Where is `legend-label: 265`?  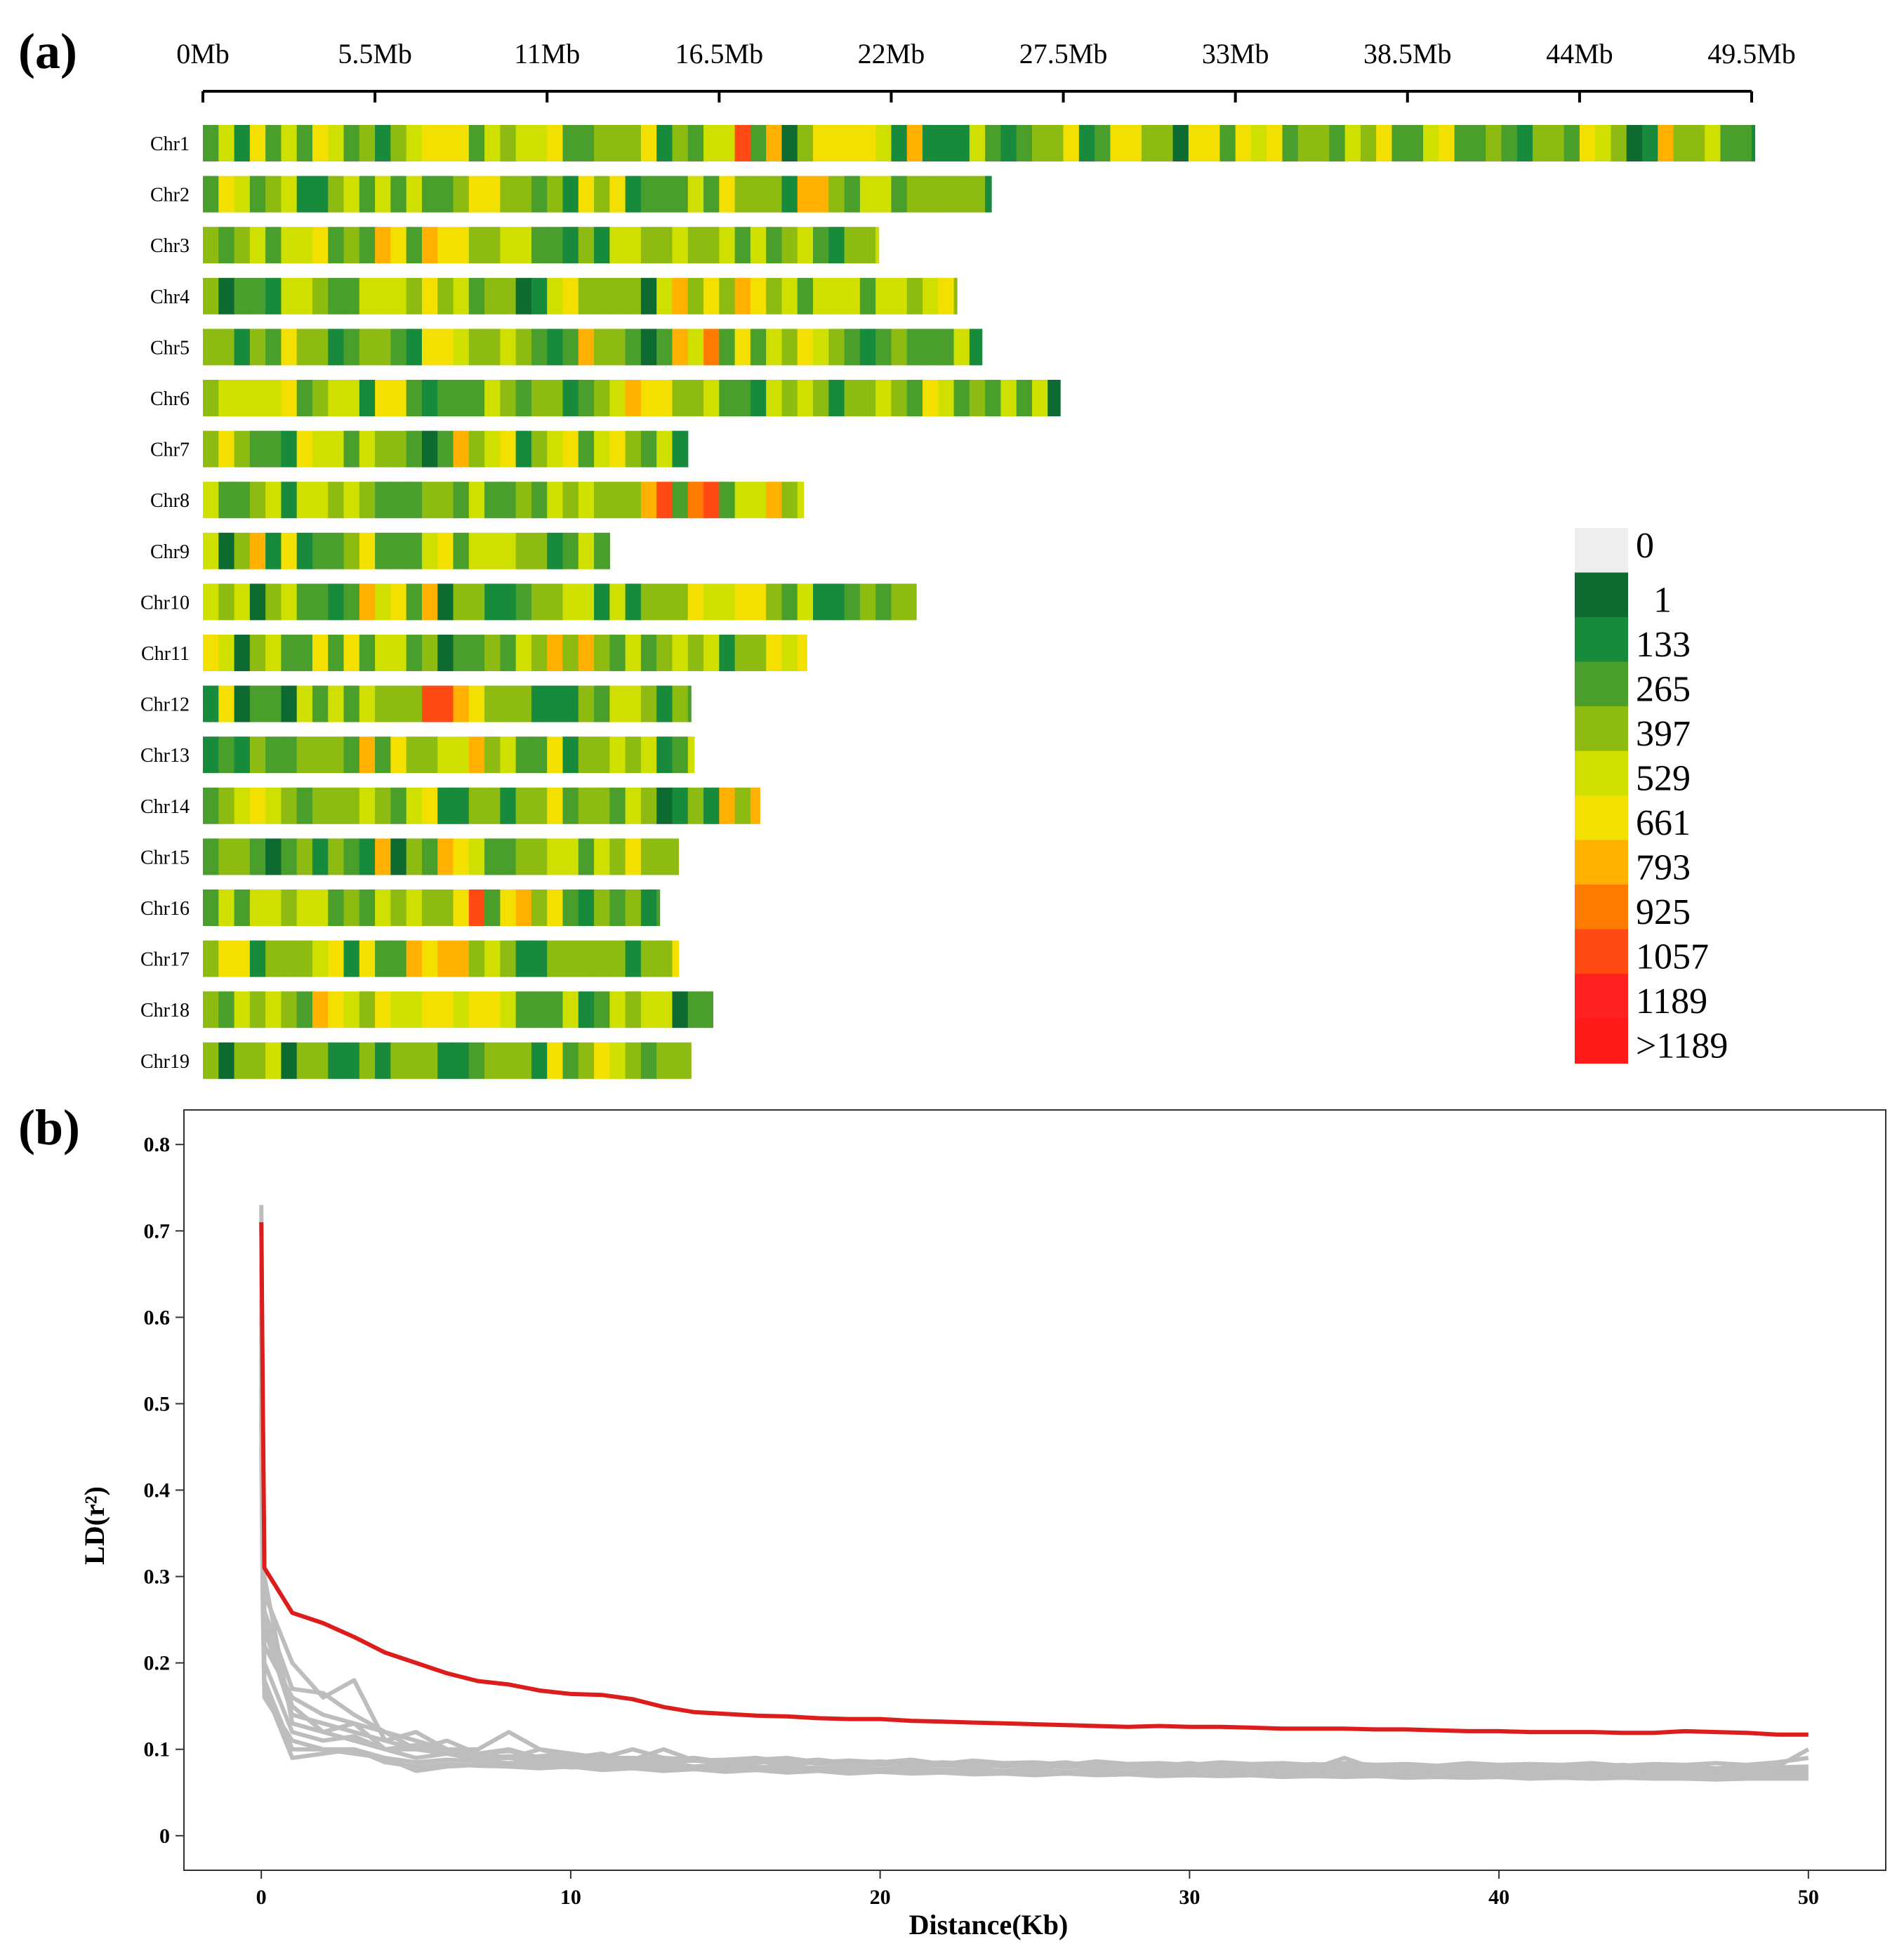
legend-label: 265 is located at coordinates (1664, 690).